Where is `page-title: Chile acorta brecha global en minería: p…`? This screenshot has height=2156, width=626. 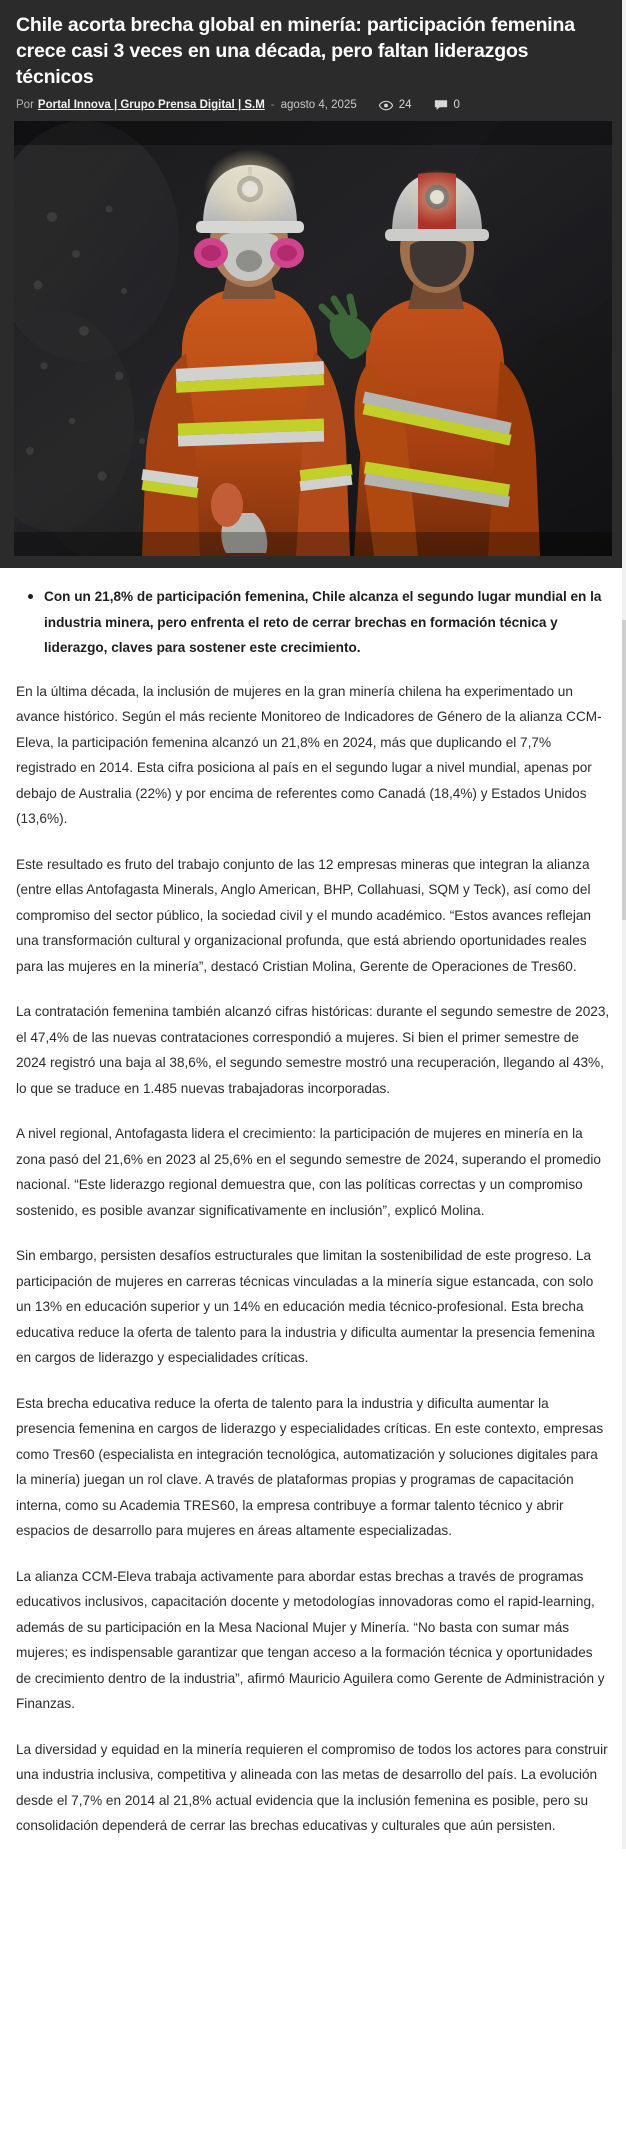
page-title: Chile acorta brecha global en minería: p… is located at coordinates (295, 51).